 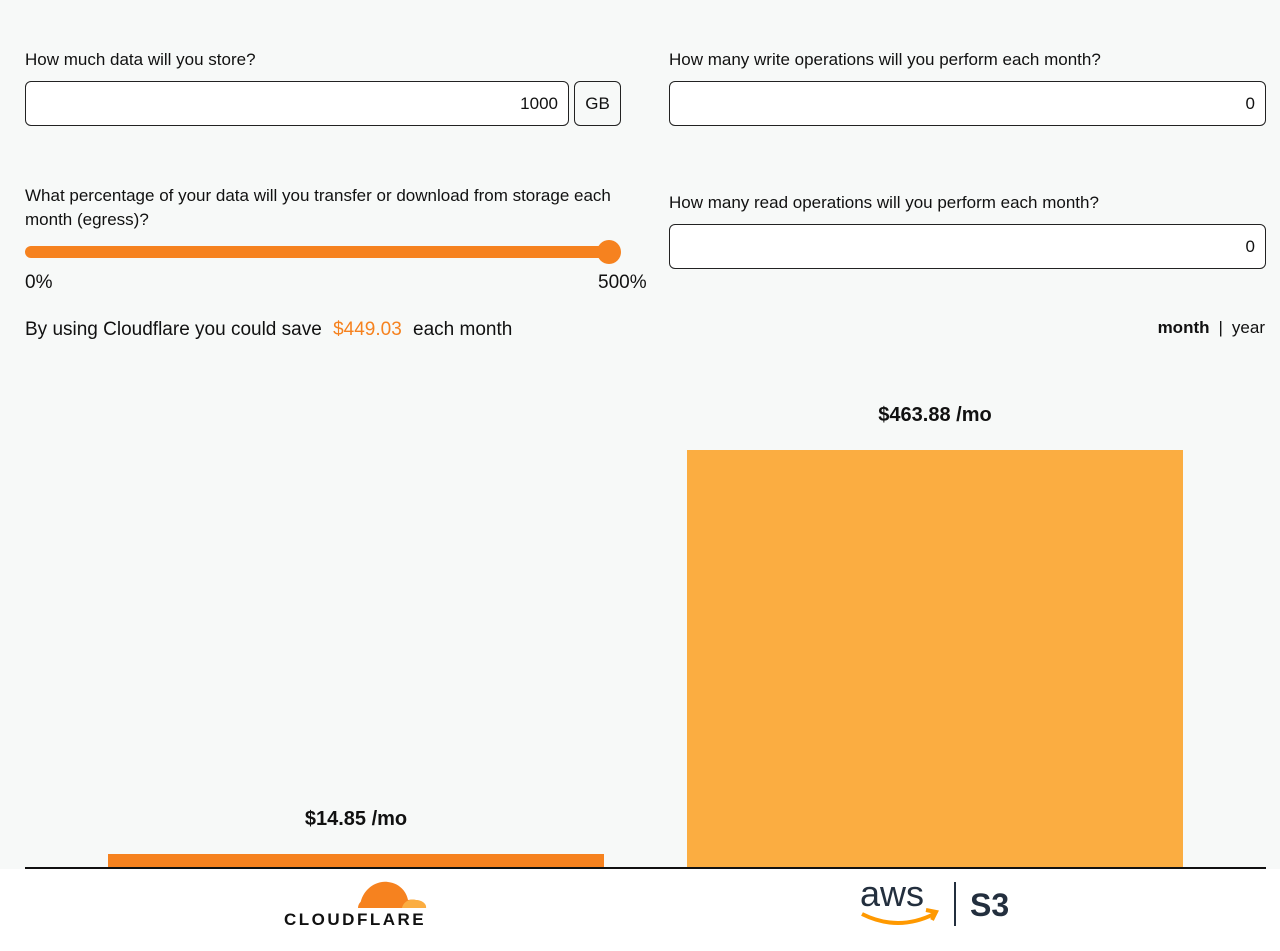 What do you see at coordinates (1211, 328) in the screenshot?
I see `period-toggle: month | year` at bounding box center [1211, 328].